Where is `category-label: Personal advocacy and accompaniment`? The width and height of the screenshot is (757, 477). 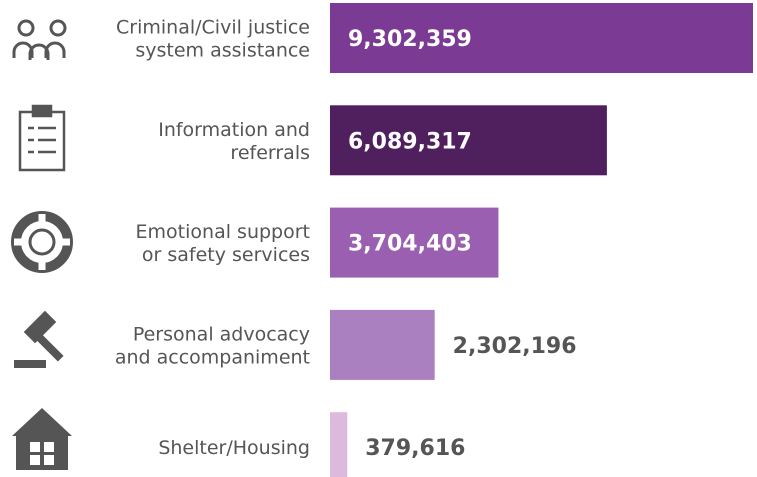
category-label: Personal advocacy and accompaniment is located at coordinates (212, 345).